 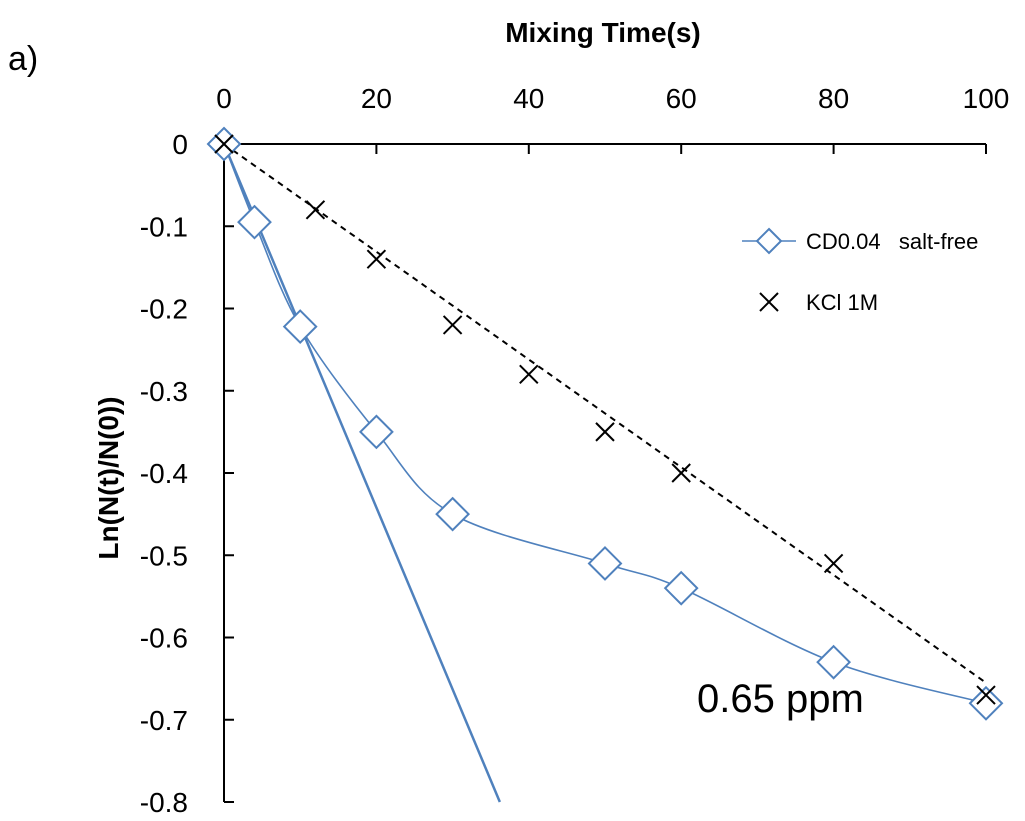 I want to click on y-tick-label: -0.3, so click(x=164, y=391).